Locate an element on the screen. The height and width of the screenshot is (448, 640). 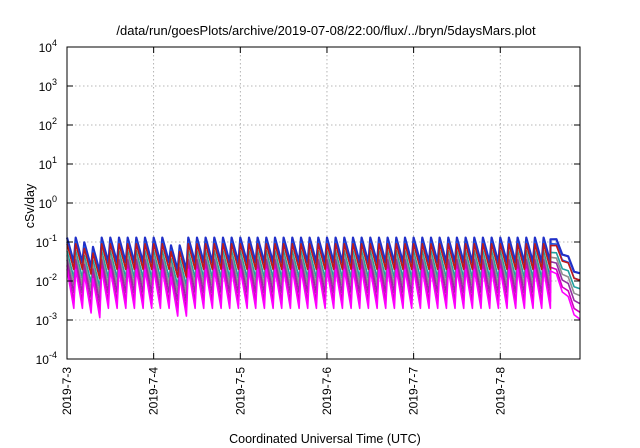
y-tick-label: 10⁰ is located at coordinates (48, 202).